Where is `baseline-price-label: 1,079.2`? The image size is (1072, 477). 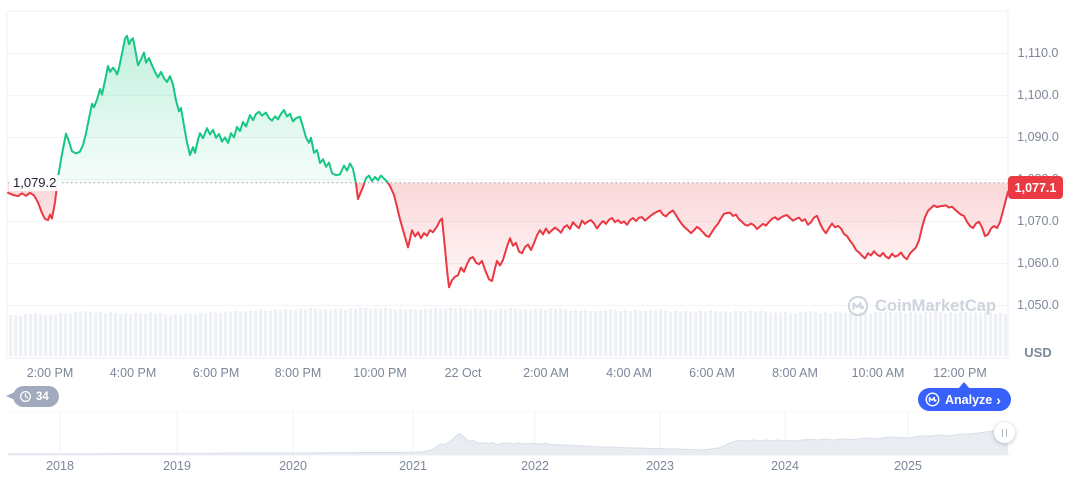 baseline-price-label: 1,079.2 is located at coordinates (35, 183).